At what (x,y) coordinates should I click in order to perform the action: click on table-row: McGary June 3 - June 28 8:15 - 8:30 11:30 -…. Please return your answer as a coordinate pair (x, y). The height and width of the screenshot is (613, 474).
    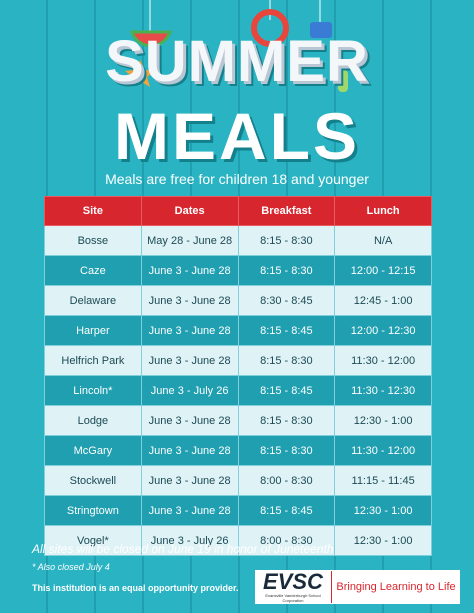
    Looking at the image, I should click on (238, 450).